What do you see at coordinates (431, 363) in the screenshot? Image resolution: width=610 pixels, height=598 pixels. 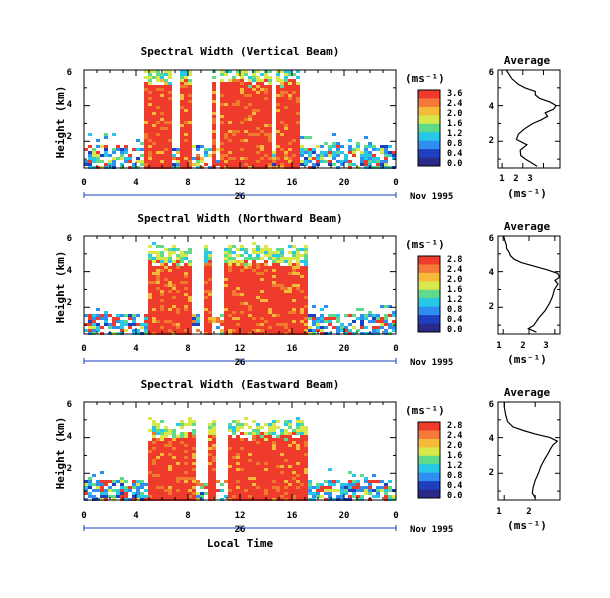 I see `date-label: Nov 1995` at bounding box center [431, 363].